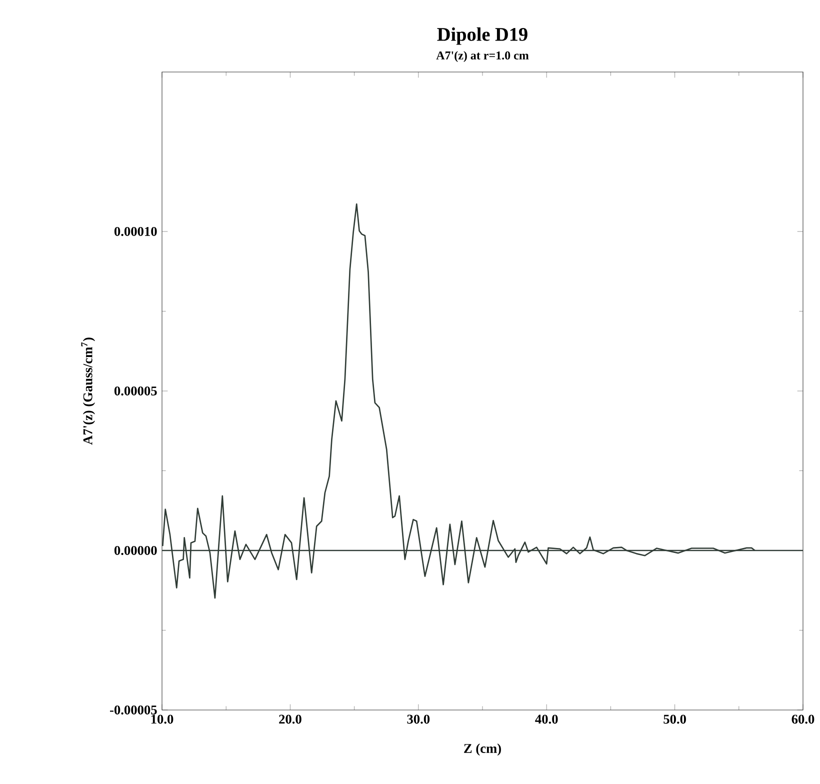 The height and width of the screenshot is (784, 820). I want to click on x-tick-label: 60.0, so click(803, 719).